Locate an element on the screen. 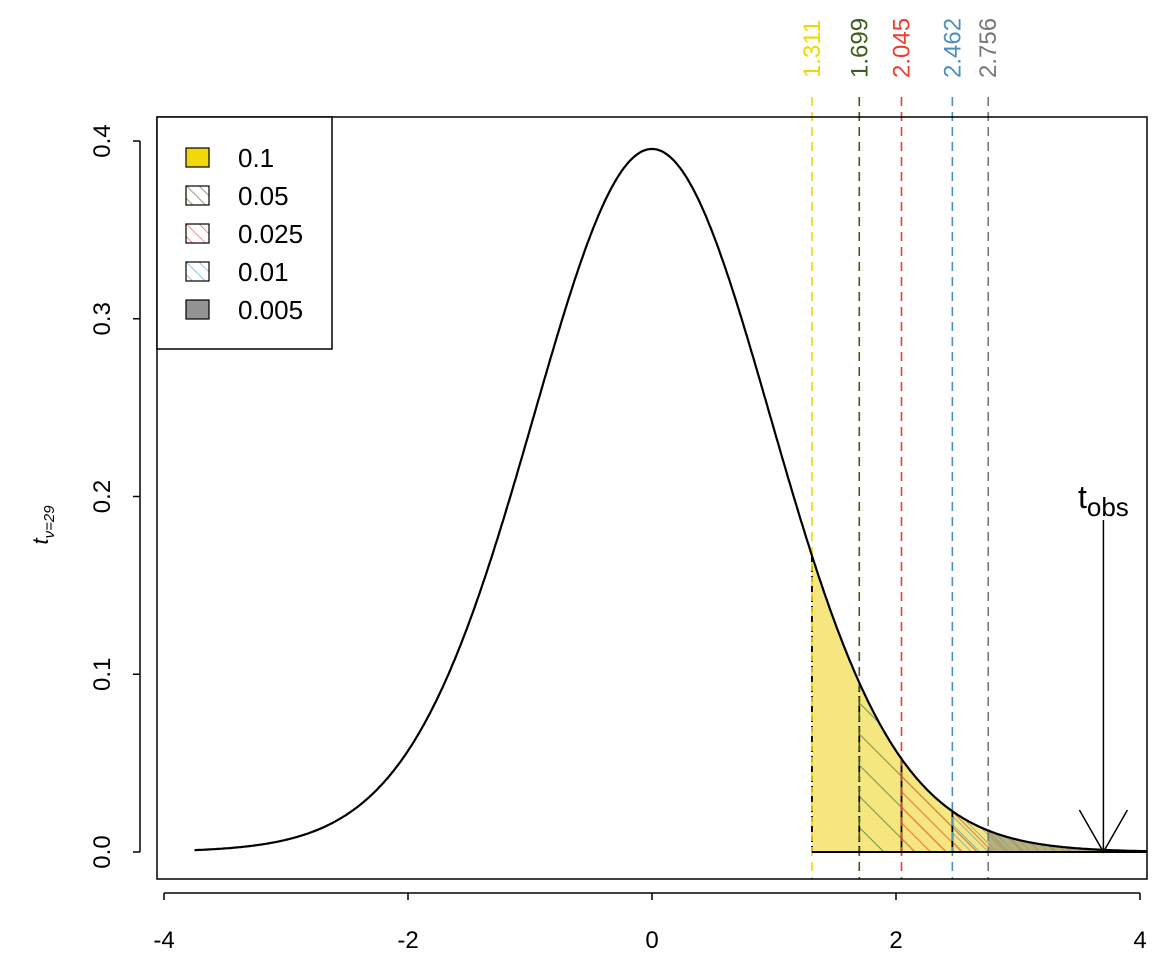 The height and width of the screenshot is (965, 1152). y-tick-label: 0.4 is located at coordinates (102, 140).